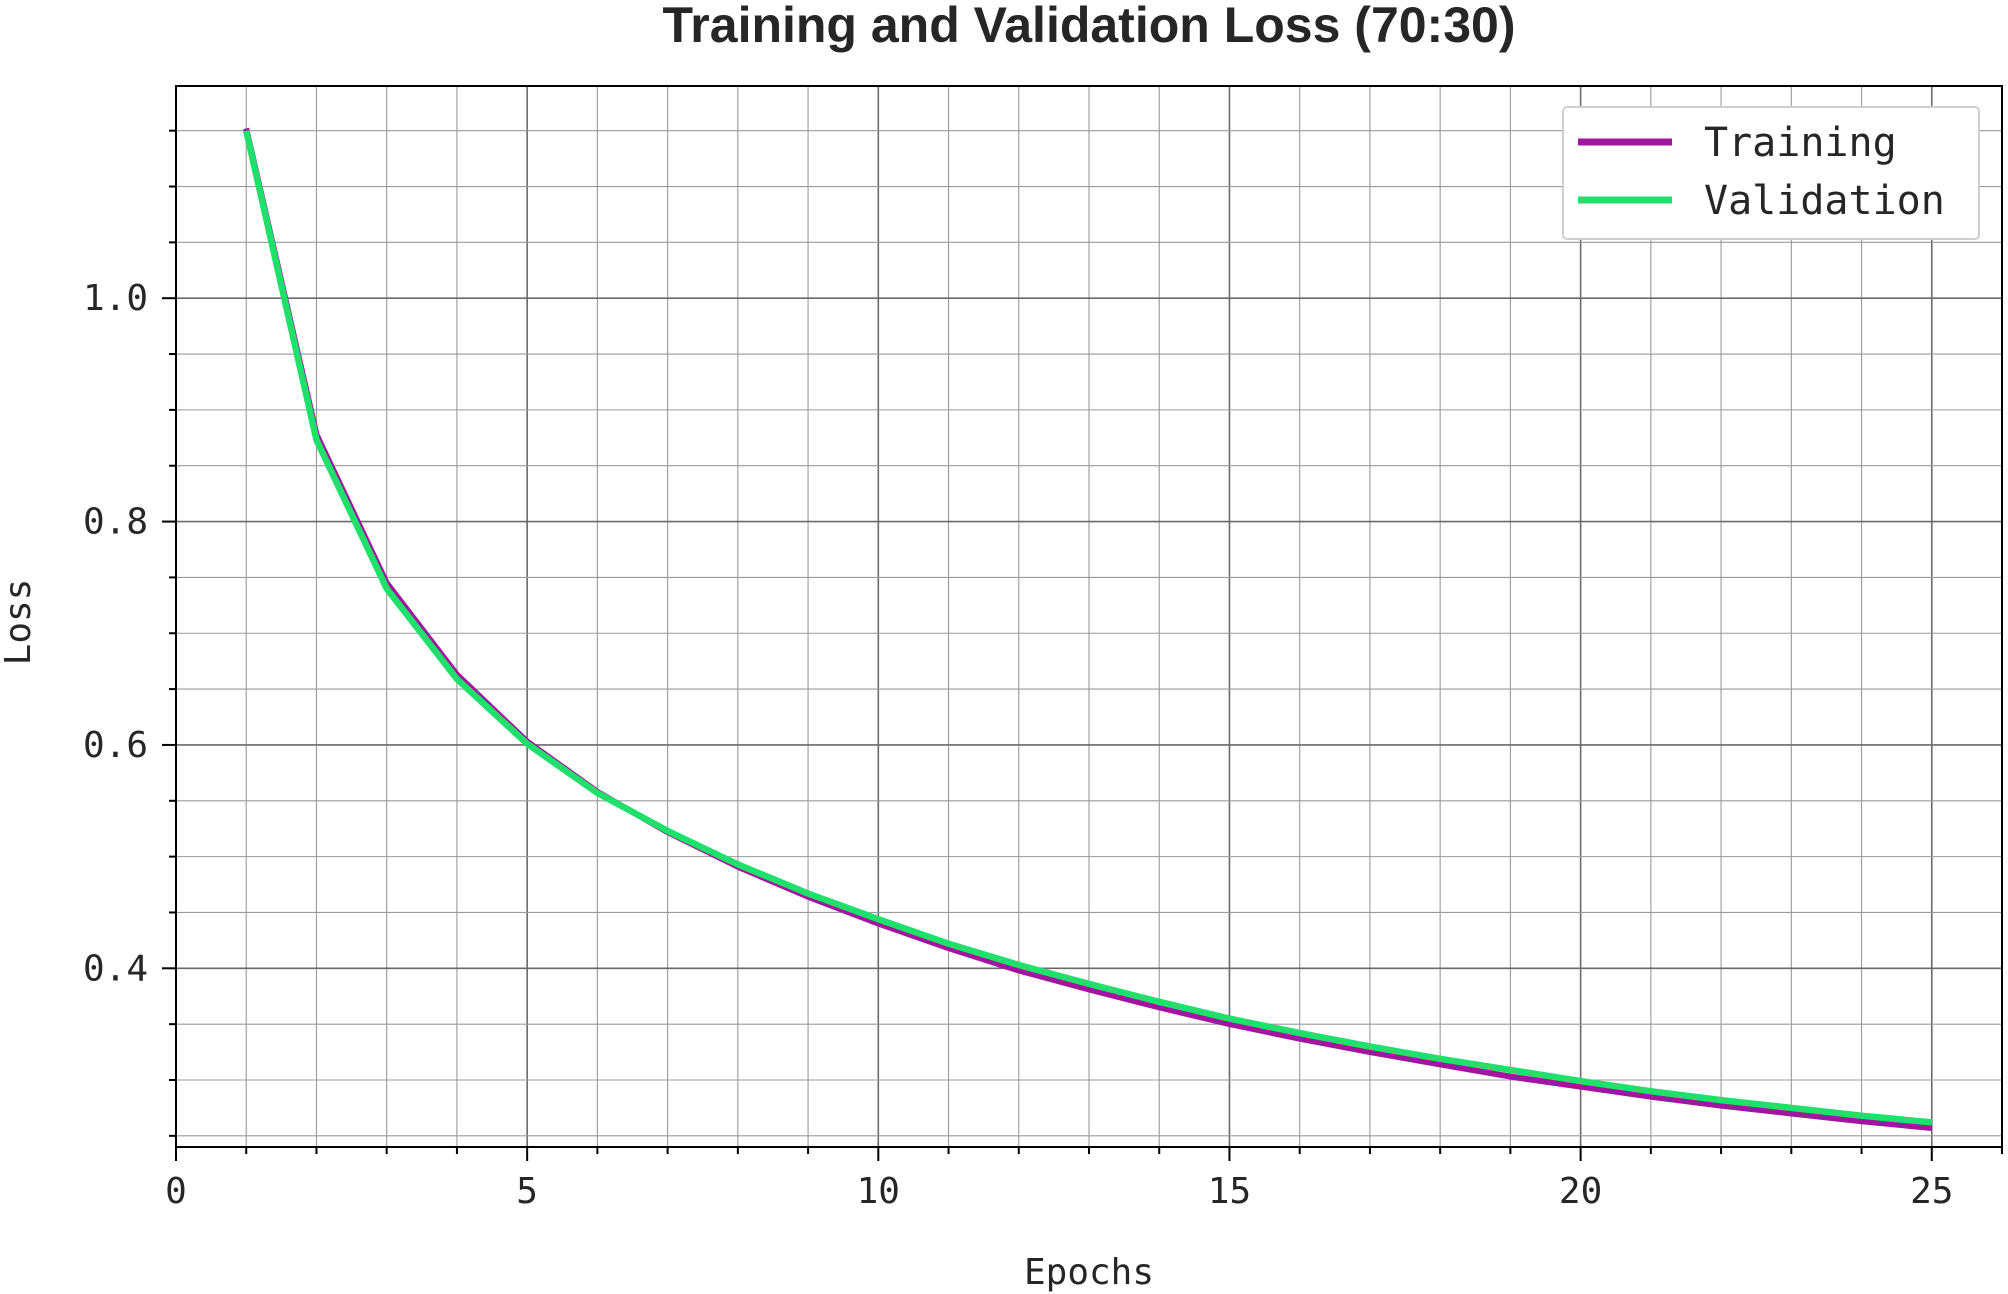 This screenshot has width=2008, height=1294. Describe the element at coordinates (878, 1191) in the screenshot. I see `x-tick-label: 10` at that location.